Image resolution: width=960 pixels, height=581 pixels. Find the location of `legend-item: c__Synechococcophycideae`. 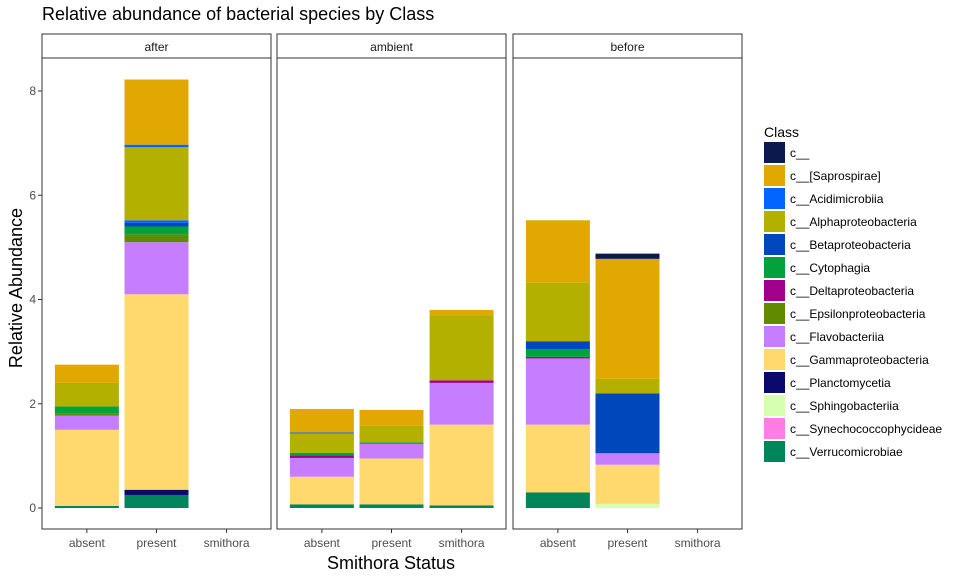

legend-item: c__Synechococcophycideae is located at coordinates (853, 428).